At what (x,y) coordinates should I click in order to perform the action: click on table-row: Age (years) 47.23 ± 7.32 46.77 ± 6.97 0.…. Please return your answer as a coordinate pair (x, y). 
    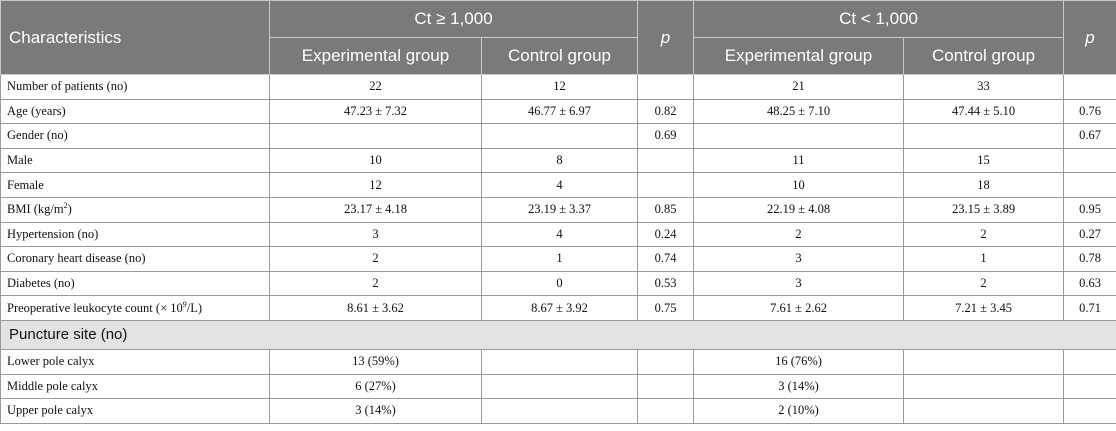
    Looking at the image, I should click on (558, 111).